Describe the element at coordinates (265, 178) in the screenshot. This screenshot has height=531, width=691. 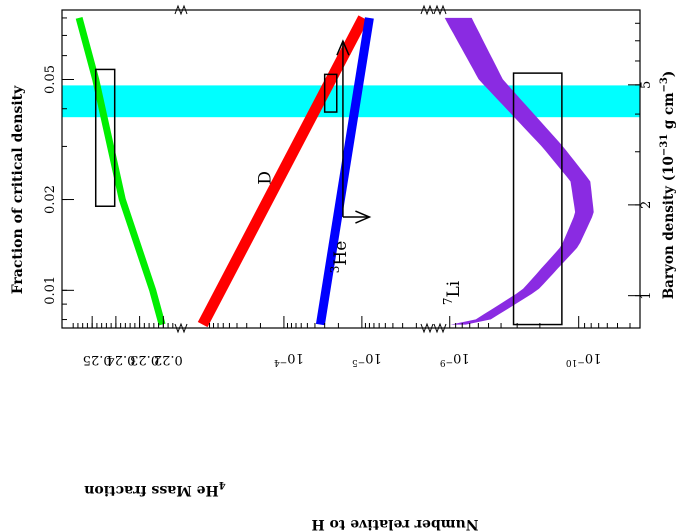
I see `d-label: D` at that location.